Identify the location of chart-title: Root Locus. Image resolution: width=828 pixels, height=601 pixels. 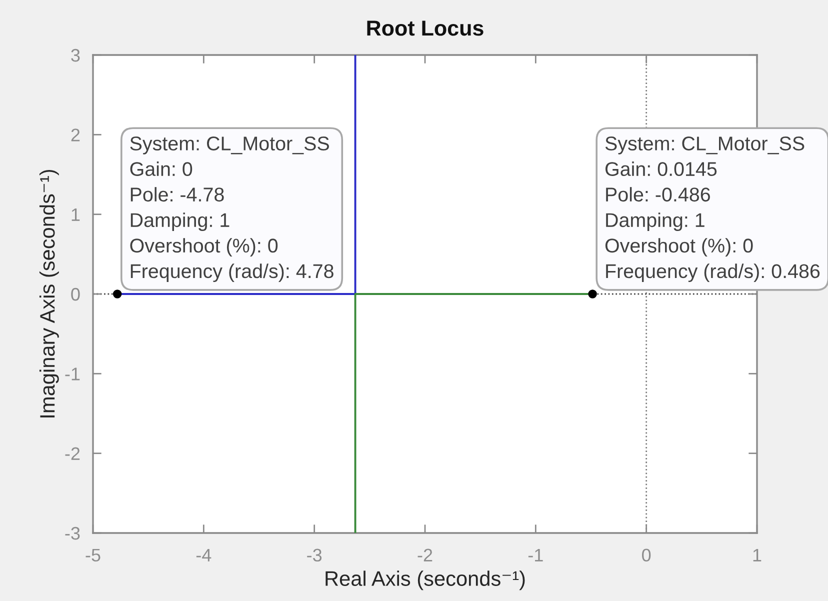
(425, 28).